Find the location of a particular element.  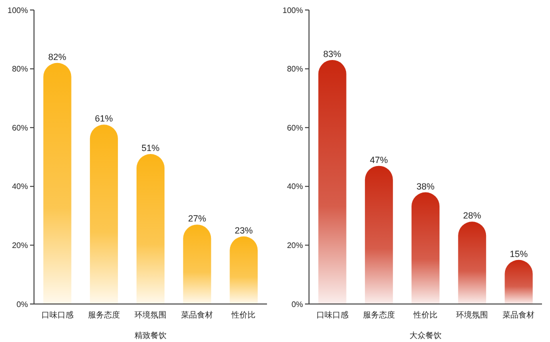

x-axis-title: 精致餐饮 is located at coordinates (150, 335).